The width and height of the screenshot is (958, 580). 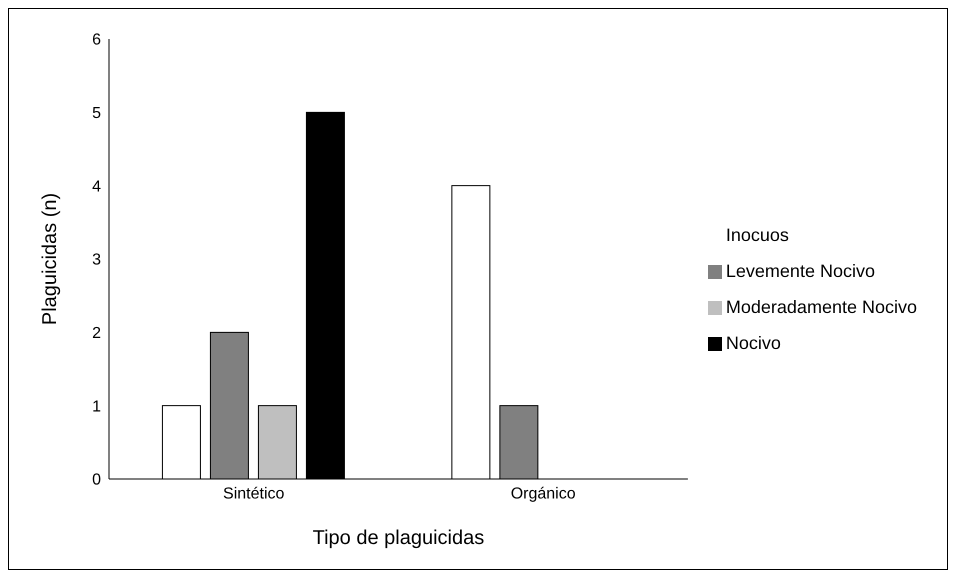 I want to click on text: Inocuos, so click(x=757, y=235).